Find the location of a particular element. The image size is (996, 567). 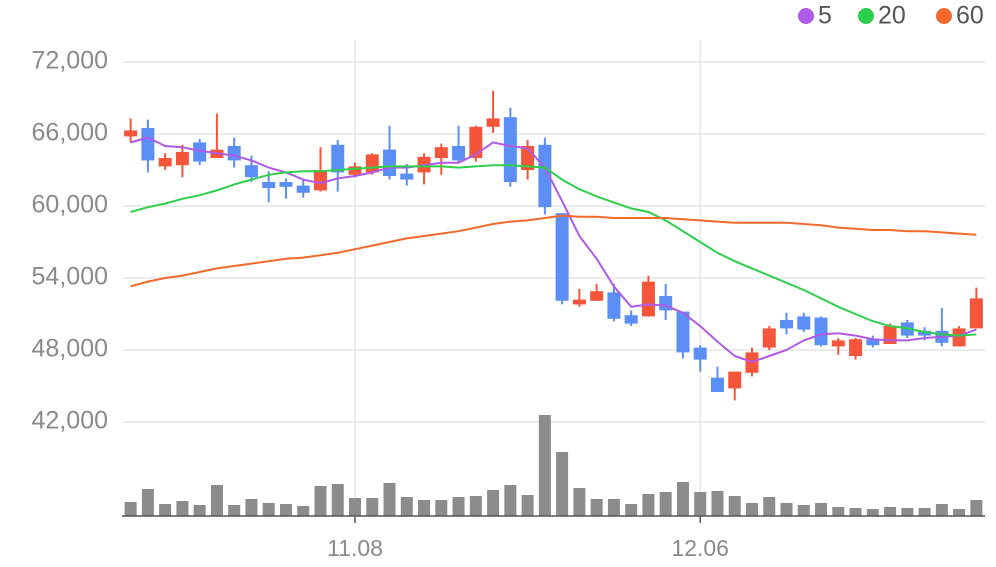

y-tick-label: 54,000 is located at coordinates (70, 277).